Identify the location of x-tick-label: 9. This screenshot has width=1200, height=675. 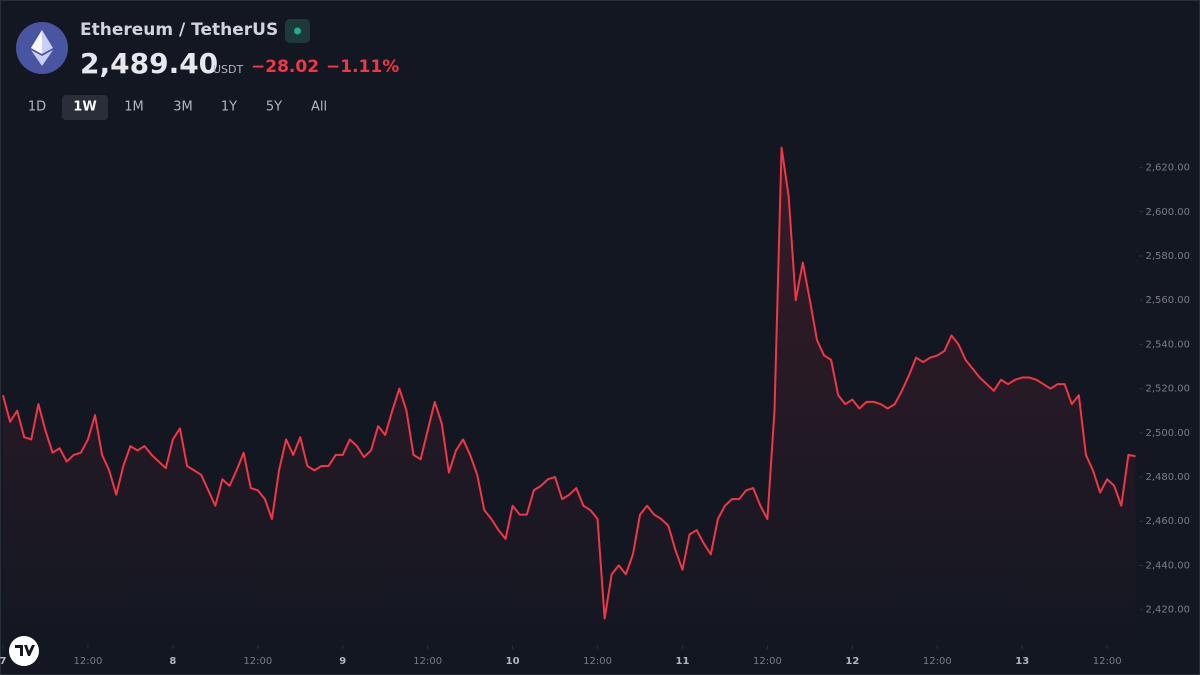
(342, 661).